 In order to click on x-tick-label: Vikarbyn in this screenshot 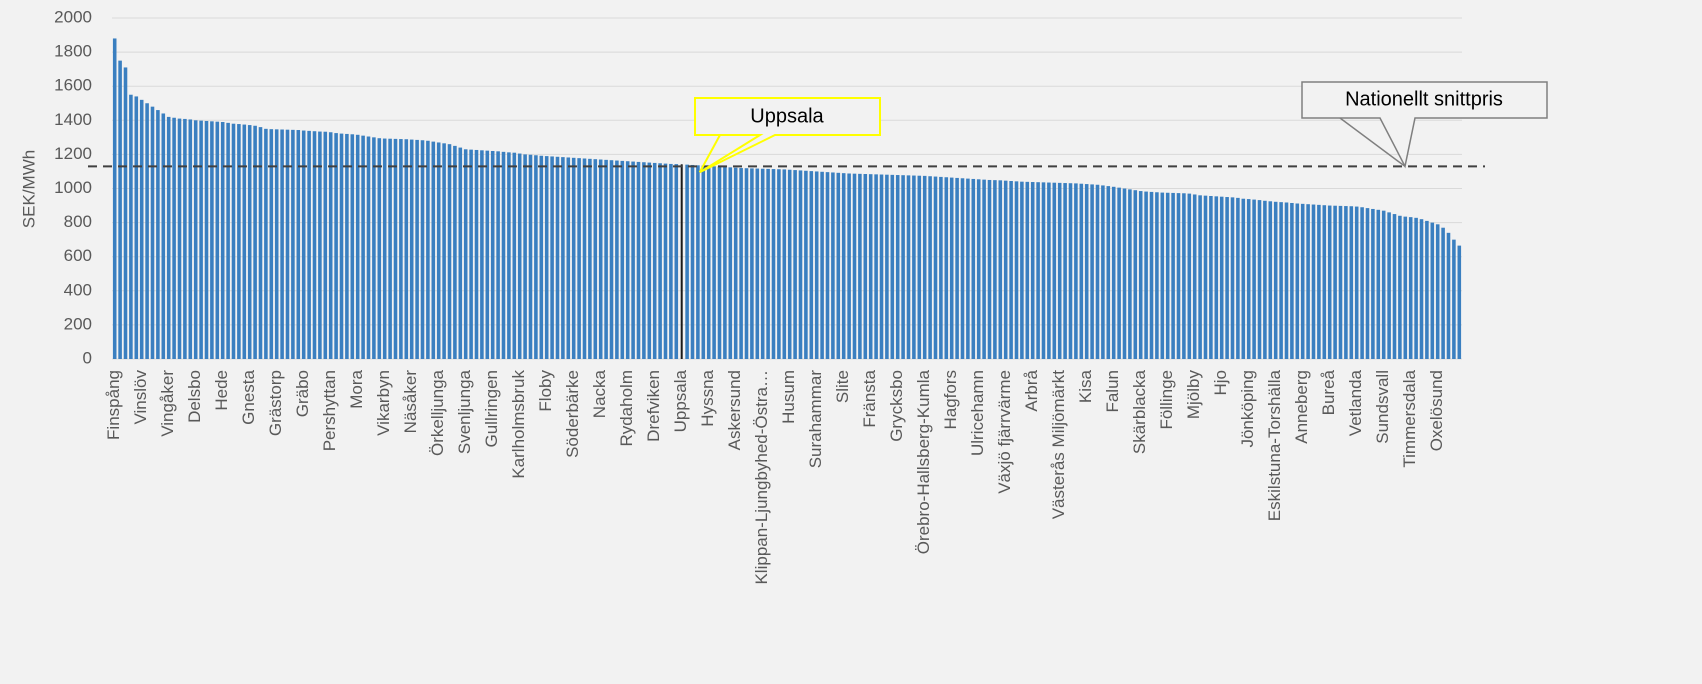, I will do `click(383, 403)`.